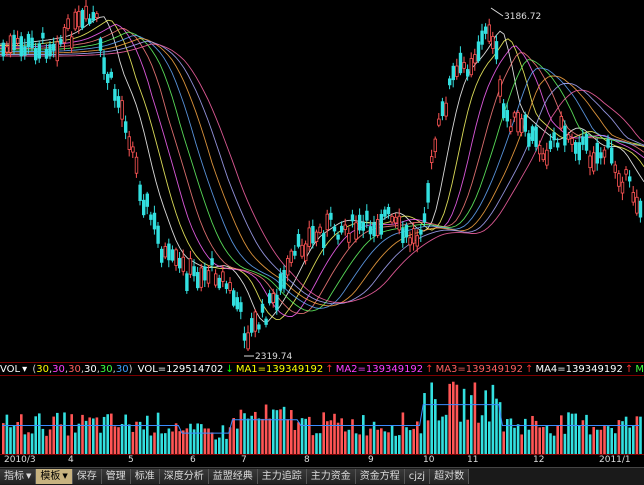  I want to click on toolbar-tab: 深度分析, so click(184, 476).